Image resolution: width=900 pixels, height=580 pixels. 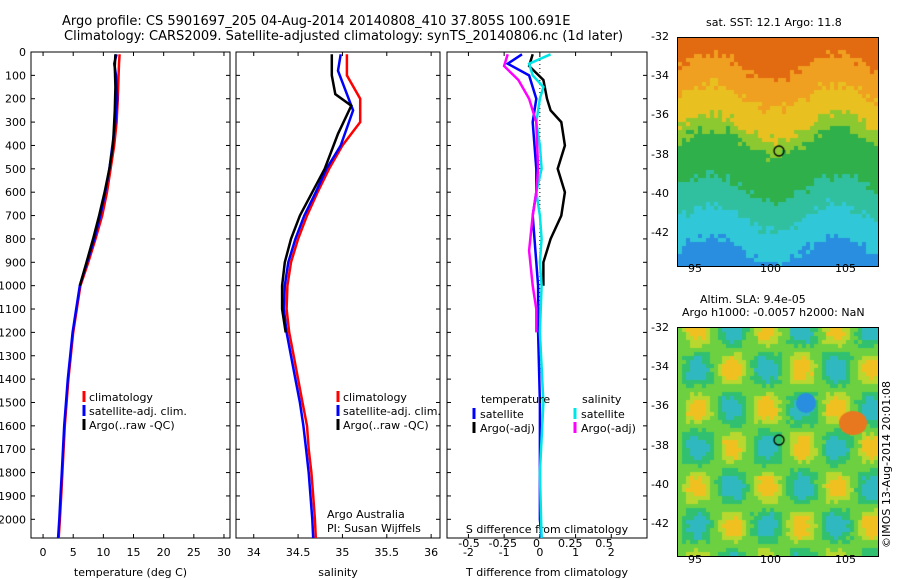 I want to click on depth-tick-label: 1400, so click(x=13, y=379).